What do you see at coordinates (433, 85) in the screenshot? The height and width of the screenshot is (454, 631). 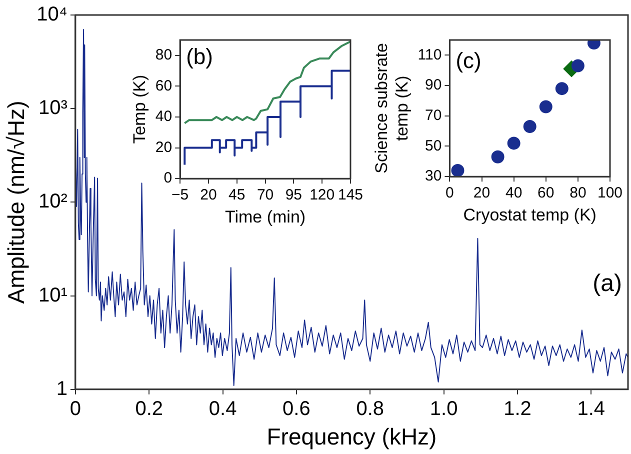 I see `y-tick-label: 90` at bounding box center [433, 85].